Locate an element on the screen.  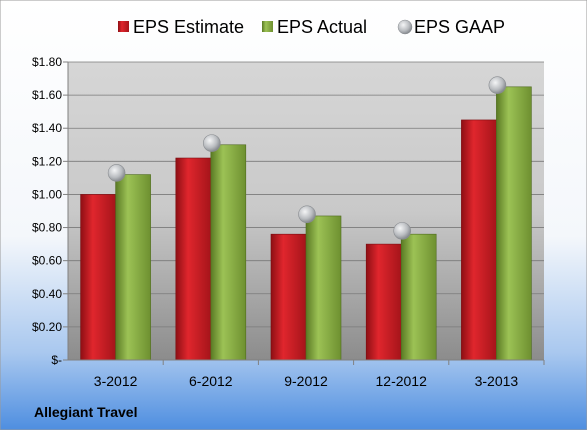
legend-label: EPS Estimate is located at coordinates (188, 27).